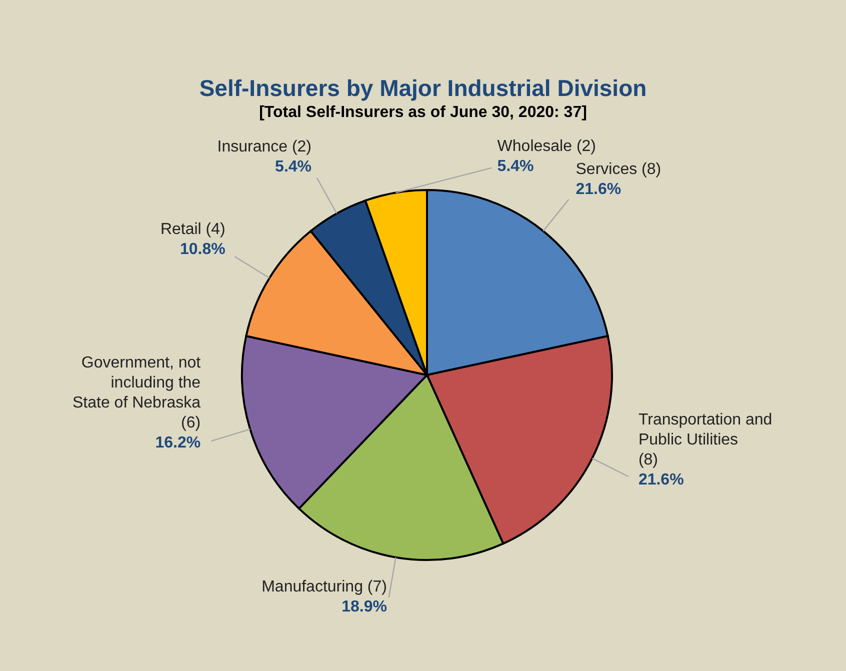 The image size is (846, 671). What do you see at coordinates (546, 146) in the screenshot?
I see `slice-label: Wholesale (2)` at bounding box center [546, 146].